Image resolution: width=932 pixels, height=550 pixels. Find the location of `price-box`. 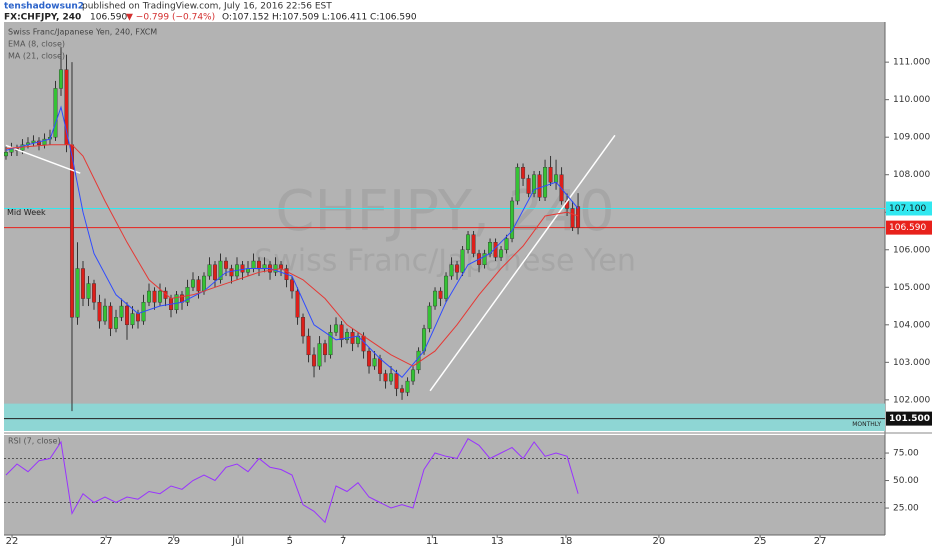

price-box is located at coordinates (909, 227).